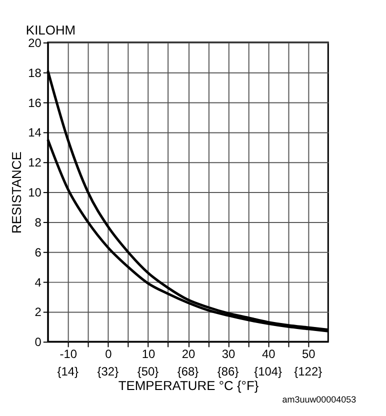  I want to click on text: {68}, so click(188, 371).